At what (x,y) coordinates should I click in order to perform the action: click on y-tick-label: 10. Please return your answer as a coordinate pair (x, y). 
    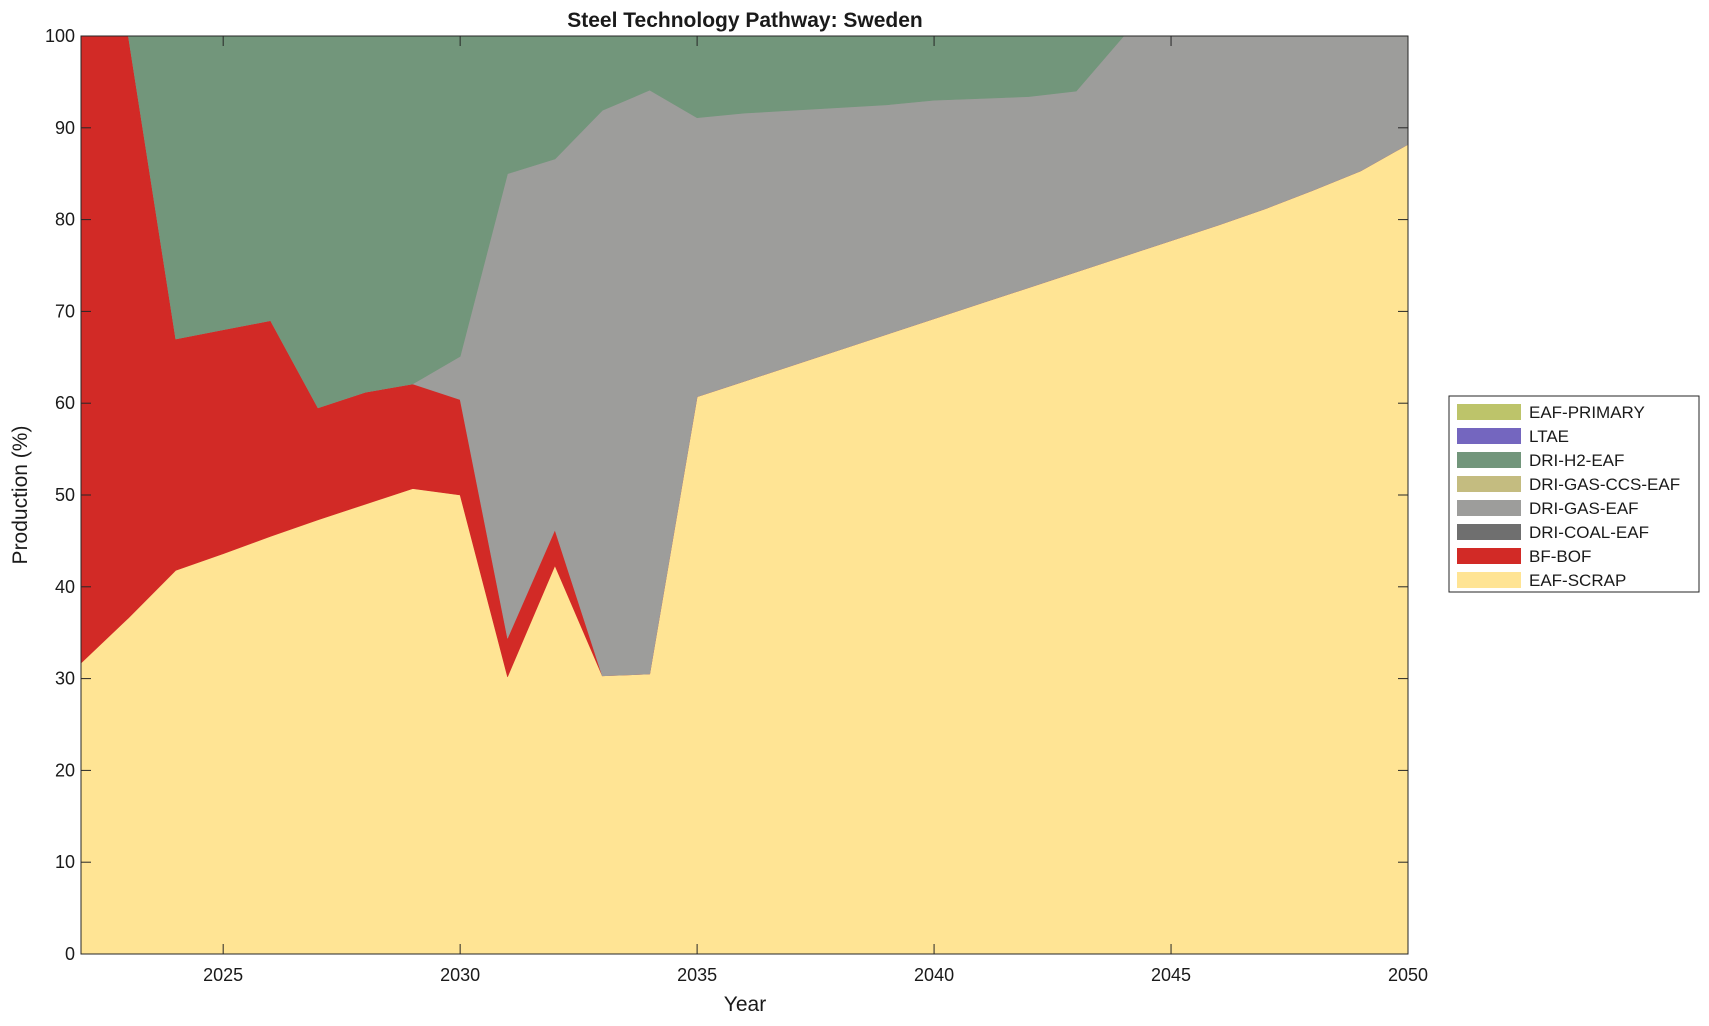
    Looking at the image, I should click on (65, 862).